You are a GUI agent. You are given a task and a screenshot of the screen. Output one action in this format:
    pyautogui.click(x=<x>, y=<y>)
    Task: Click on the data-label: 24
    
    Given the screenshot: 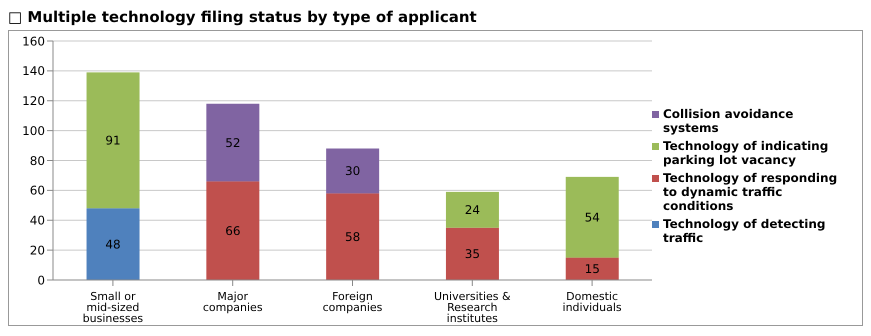 What is the action you would take?
    pyautogui.click(x=472, y=210)
    